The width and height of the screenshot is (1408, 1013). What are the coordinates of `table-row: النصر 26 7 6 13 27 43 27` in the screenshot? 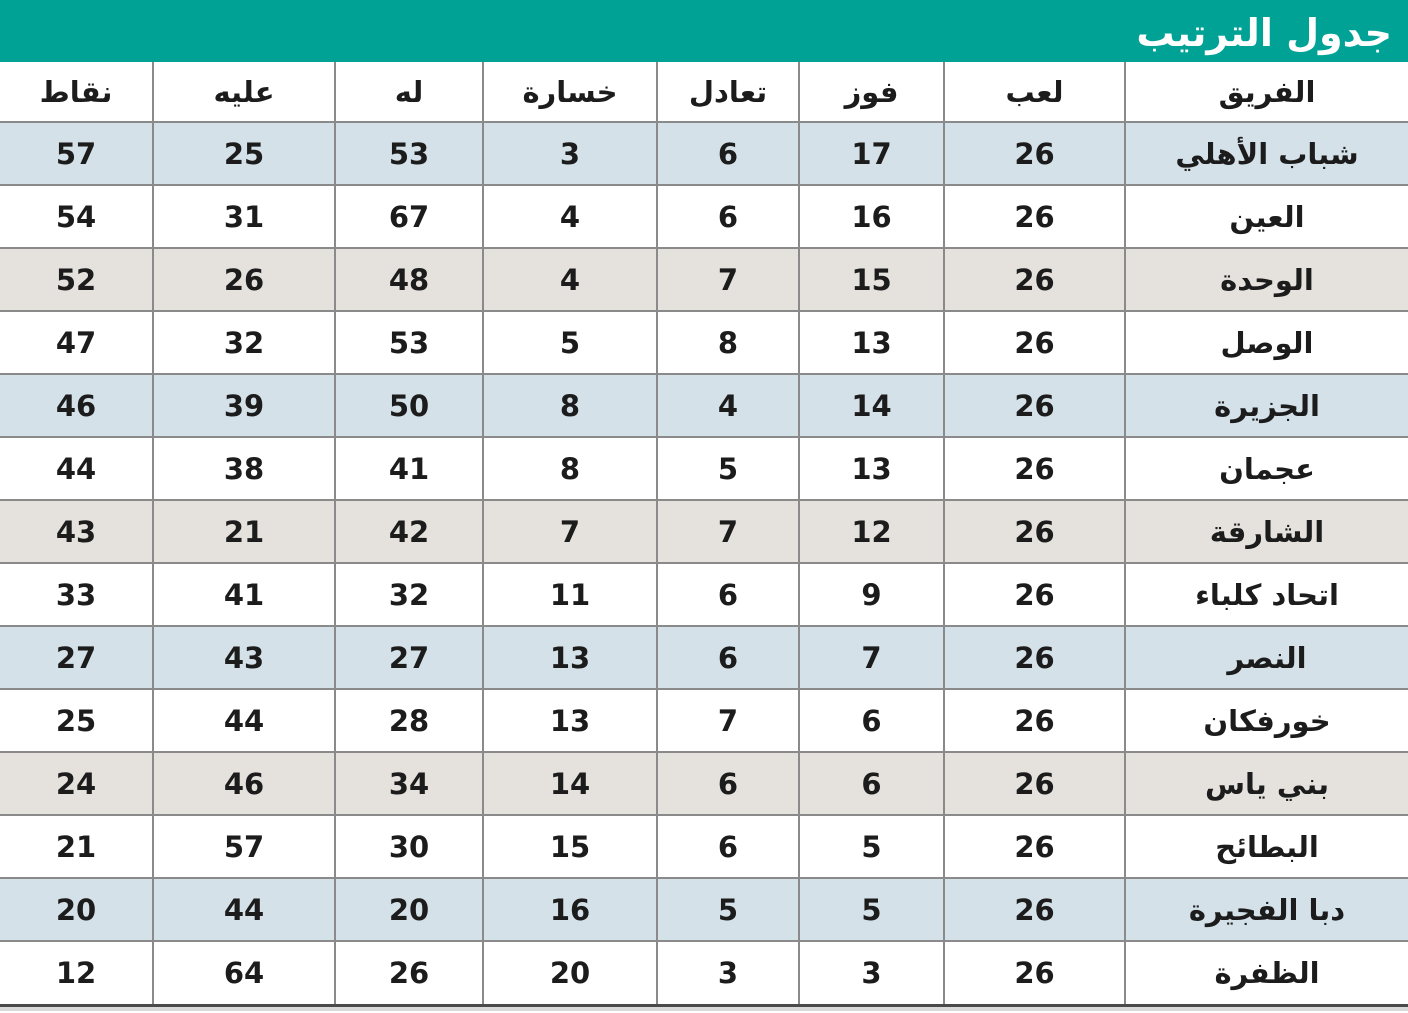 It's located at (704, 657).